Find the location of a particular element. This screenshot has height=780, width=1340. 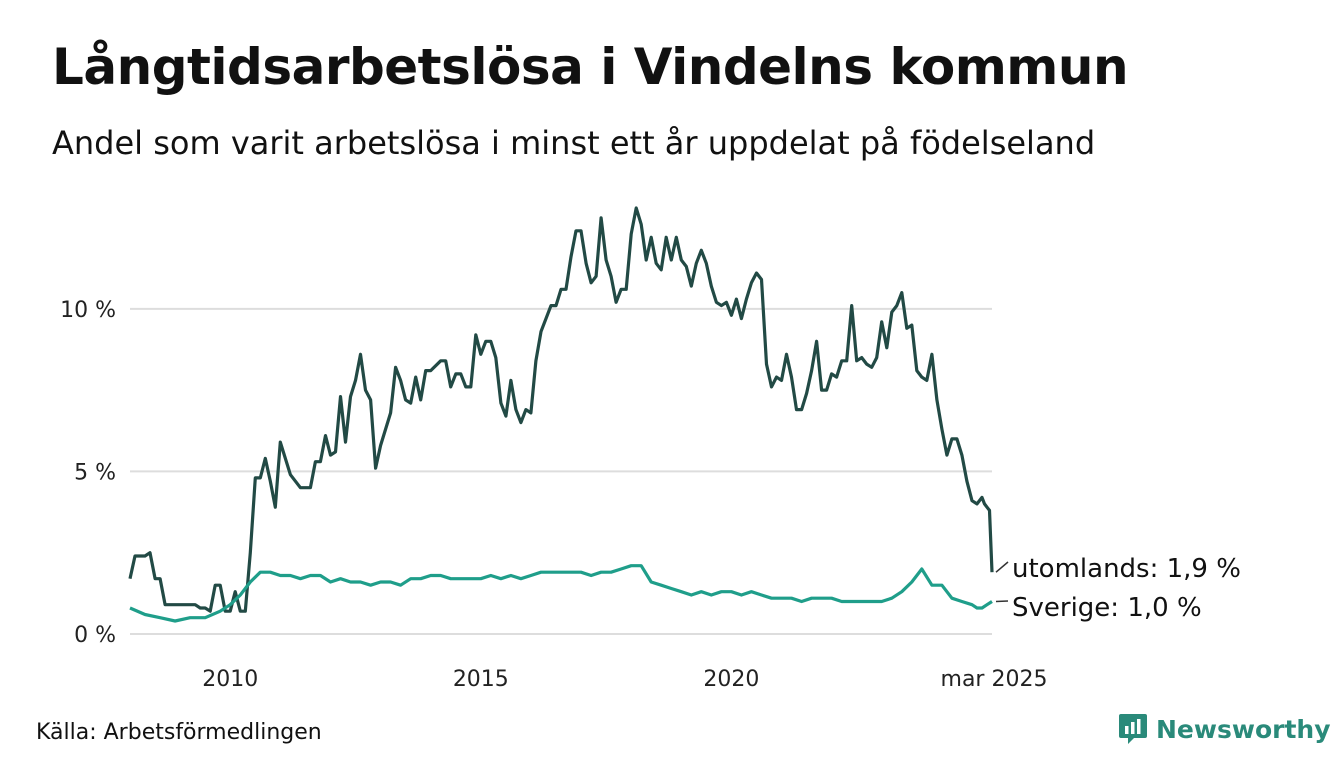

newsworthy-logo-icon is located at coordinates (1133, 729).